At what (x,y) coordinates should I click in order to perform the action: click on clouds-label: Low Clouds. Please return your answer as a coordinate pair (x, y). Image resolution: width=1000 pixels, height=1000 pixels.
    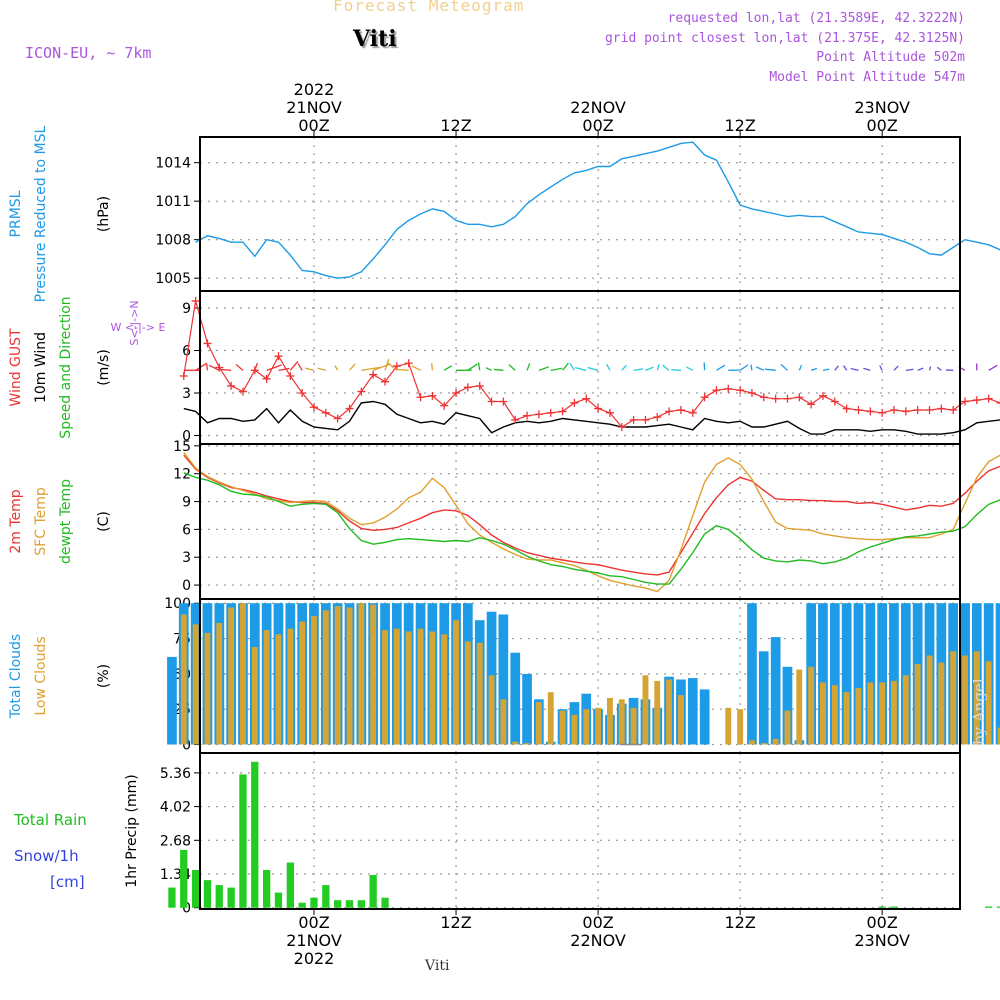
    Looking at the image, I should click on (41, 675).